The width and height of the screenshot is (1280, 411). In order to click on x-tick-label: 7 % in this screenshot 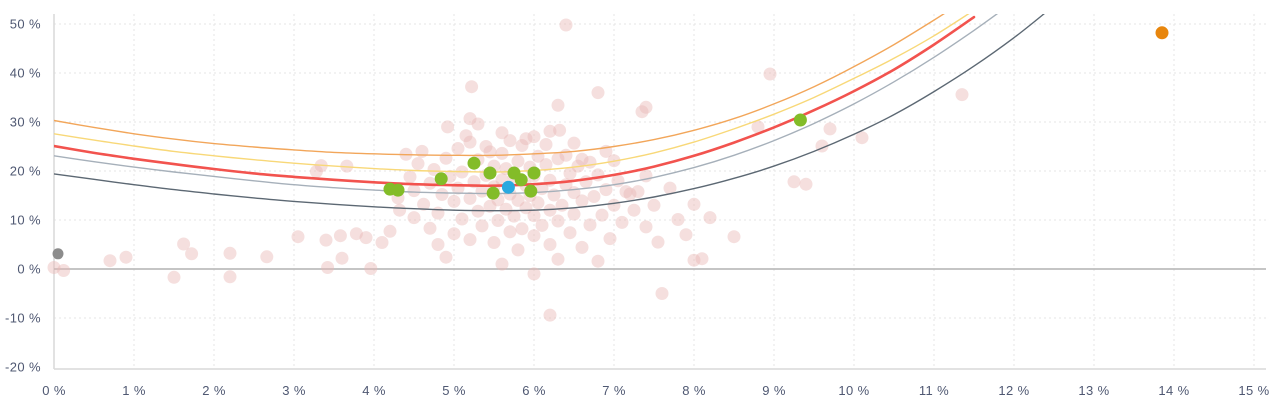, I will do `click(614, 390)`.